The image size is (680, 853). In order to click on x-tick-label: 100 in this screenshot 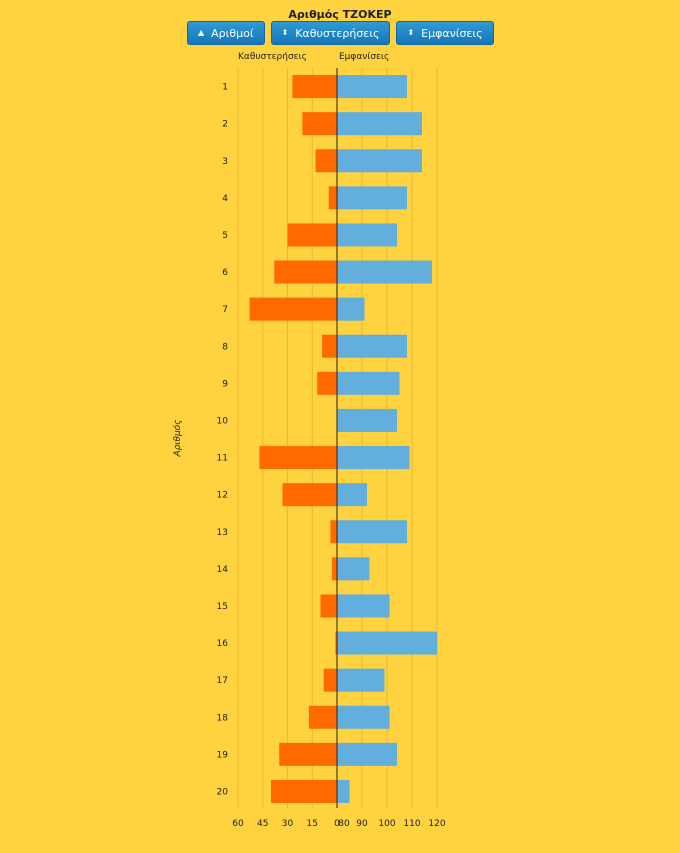, I will do `click(386, 824)`.